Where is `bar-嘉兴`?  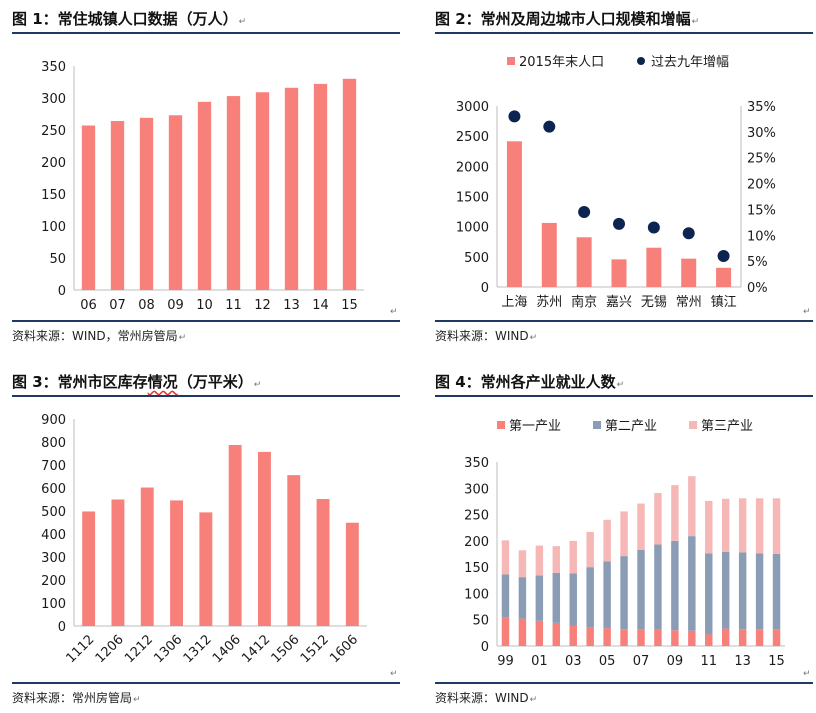
bar-嘉兴 is located at coordinates (619, 273).